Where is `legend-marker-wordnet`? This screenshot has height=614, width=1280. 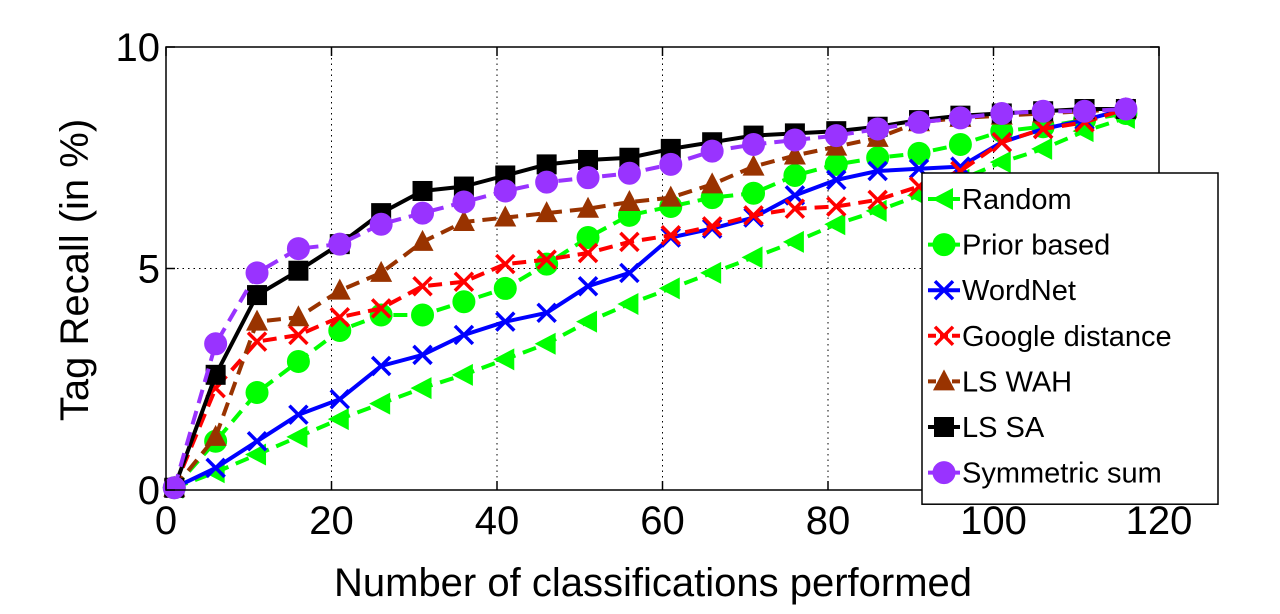
legend-marker-wordnet is located at coordinates (944, 290).